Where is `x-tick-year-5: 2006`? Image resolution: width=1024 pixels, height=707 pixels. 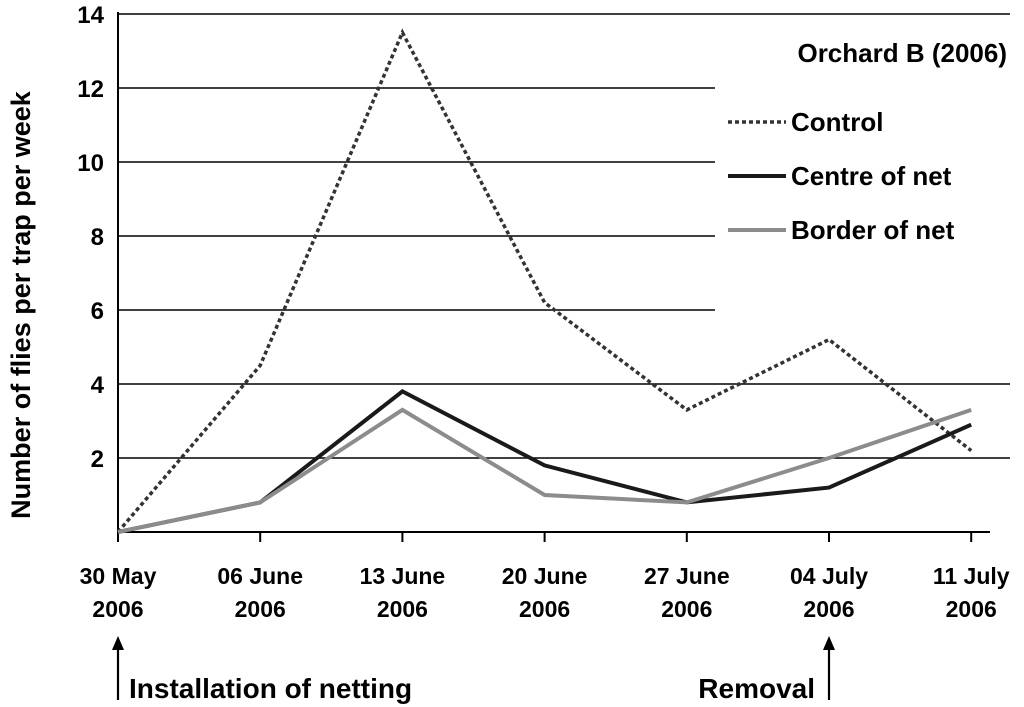 x-tick-year-5: 2006 is located at coordinates (828, 609).